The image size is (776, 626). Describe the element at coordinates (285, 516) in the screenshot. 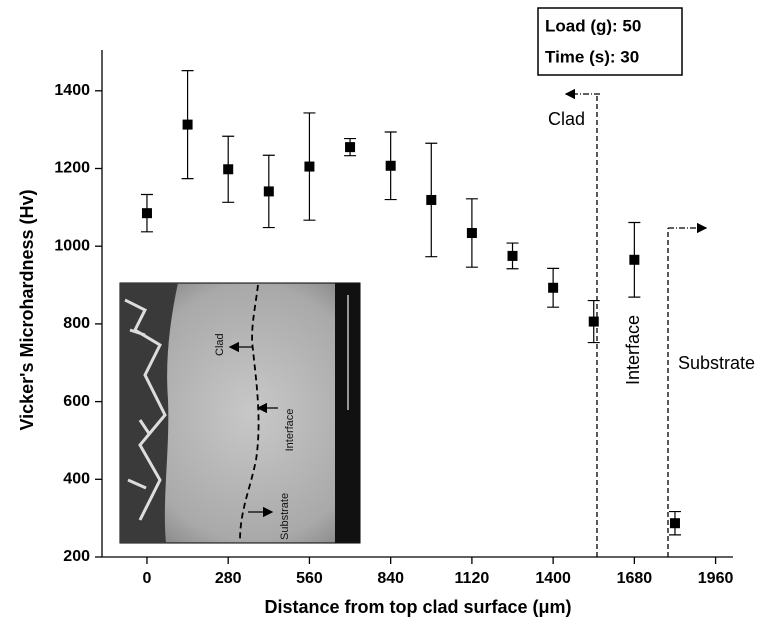

I see `inset-label: Substrate` at that location.